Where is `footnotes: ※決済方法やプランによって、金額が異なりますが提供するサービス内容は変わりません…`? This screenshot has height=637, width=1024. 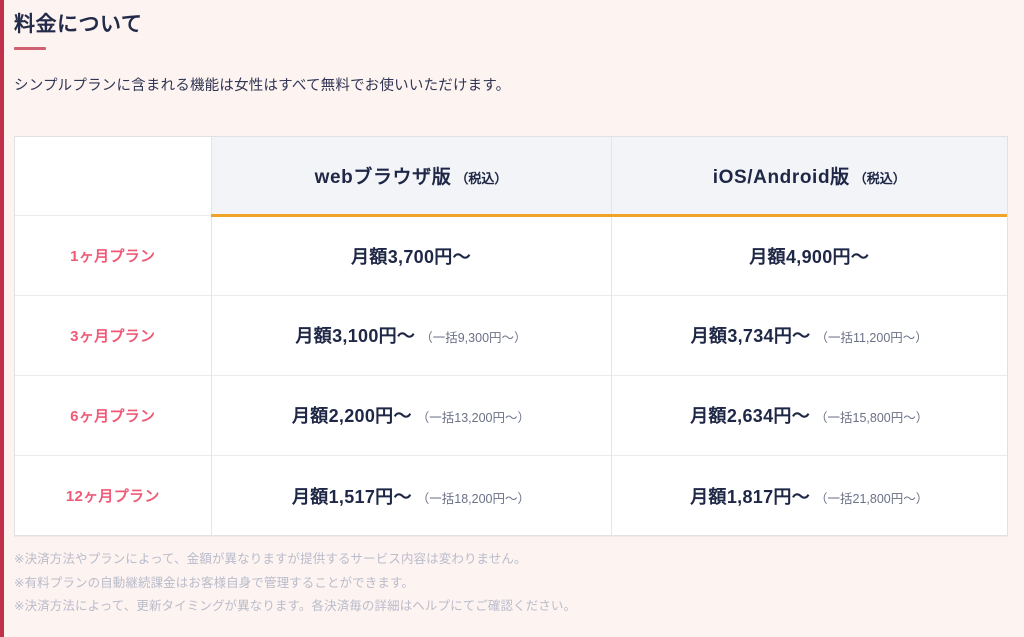
footnotes: ※決済方法やプランによって、金額が異なりますが提供するサービス内容は変わりません… is located at coordinates (519, 583).